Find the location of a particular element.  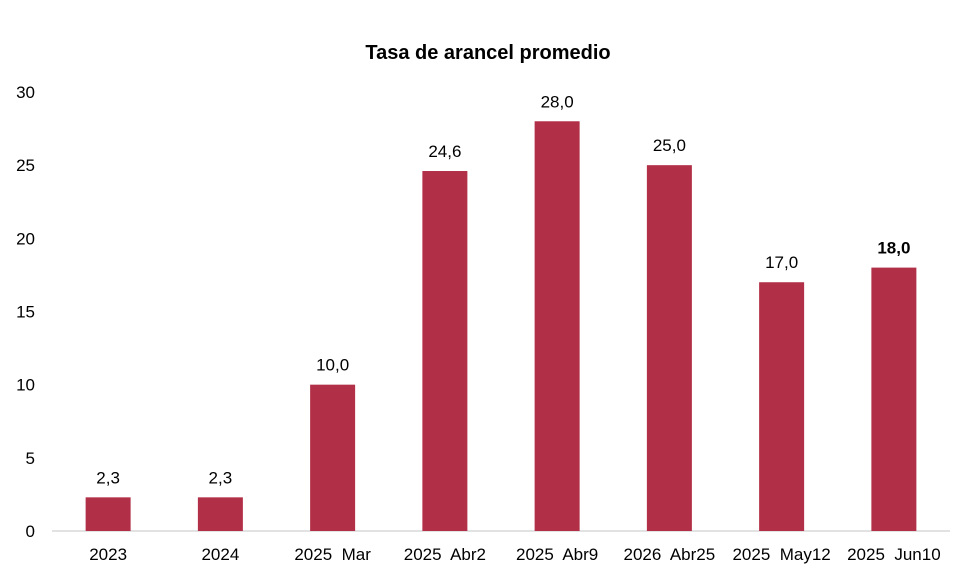

y-tick-label: 10 is located at coordinates (25, 385).